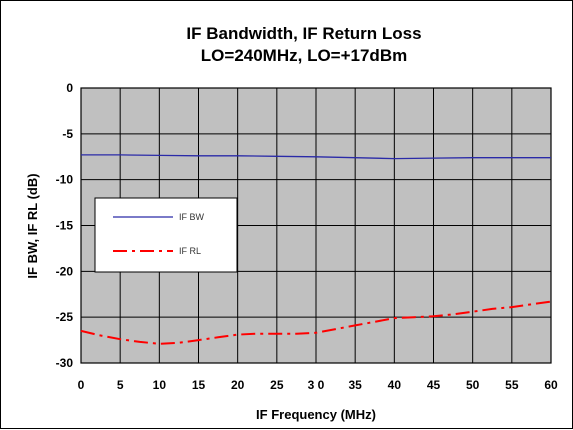 Image resolution: width=573 pixels, height=430 pixels. I want to click on y-axis-ticks: 0 -5 -10 -15 -20 -25 -30, so click(65, 225).